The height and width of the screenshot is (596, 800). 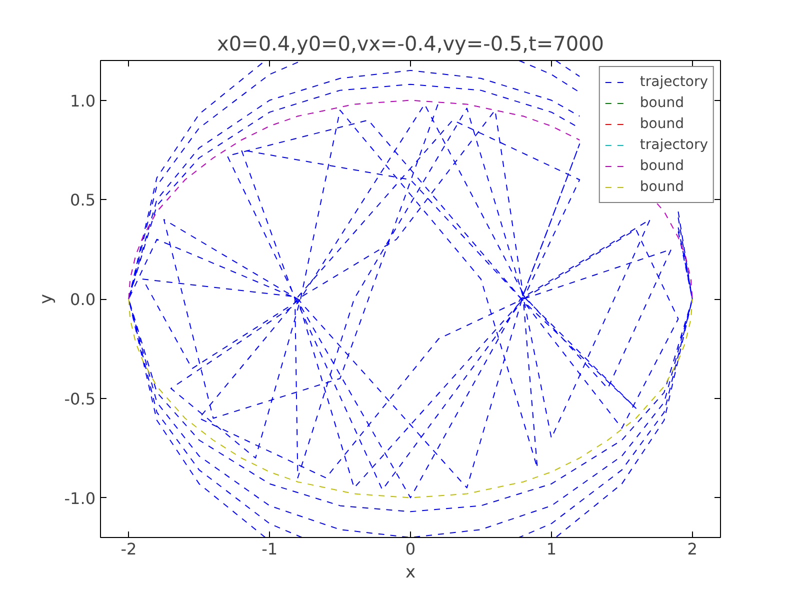 I want to click on y-tick-label: 0.0, so click(x=83, y=299).